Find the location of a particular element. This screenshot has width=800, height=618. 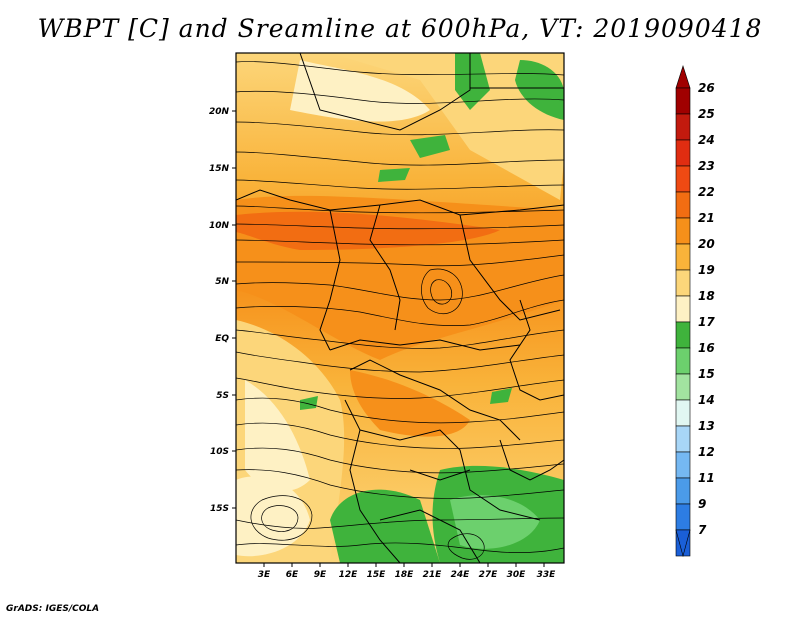

lon-label: 6E is located at coordinates (292, 575).